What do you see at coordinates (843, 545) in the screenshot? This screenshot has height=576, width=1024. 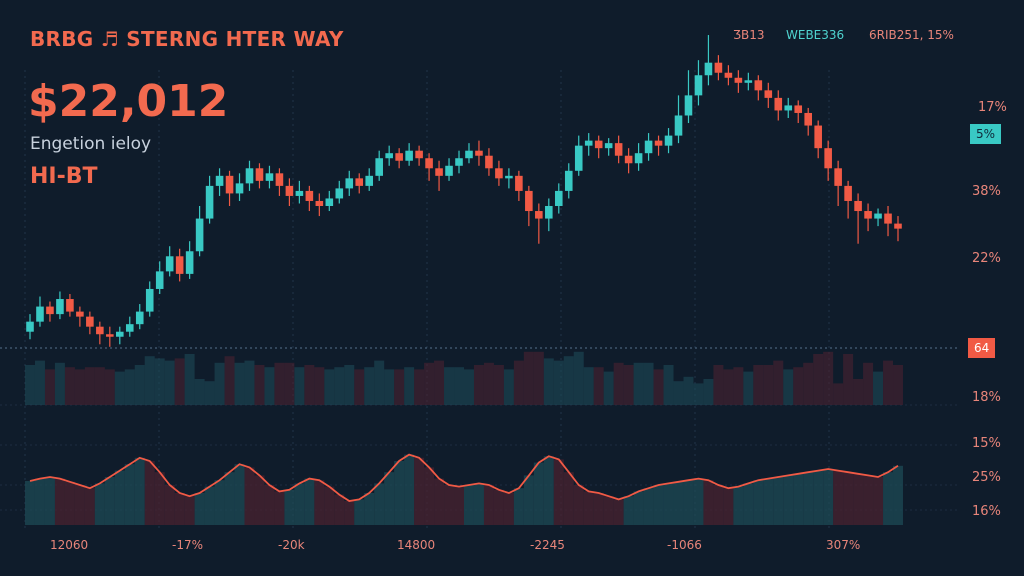 I see `x-tick-label: 307%` at bounding box center [843, 545].